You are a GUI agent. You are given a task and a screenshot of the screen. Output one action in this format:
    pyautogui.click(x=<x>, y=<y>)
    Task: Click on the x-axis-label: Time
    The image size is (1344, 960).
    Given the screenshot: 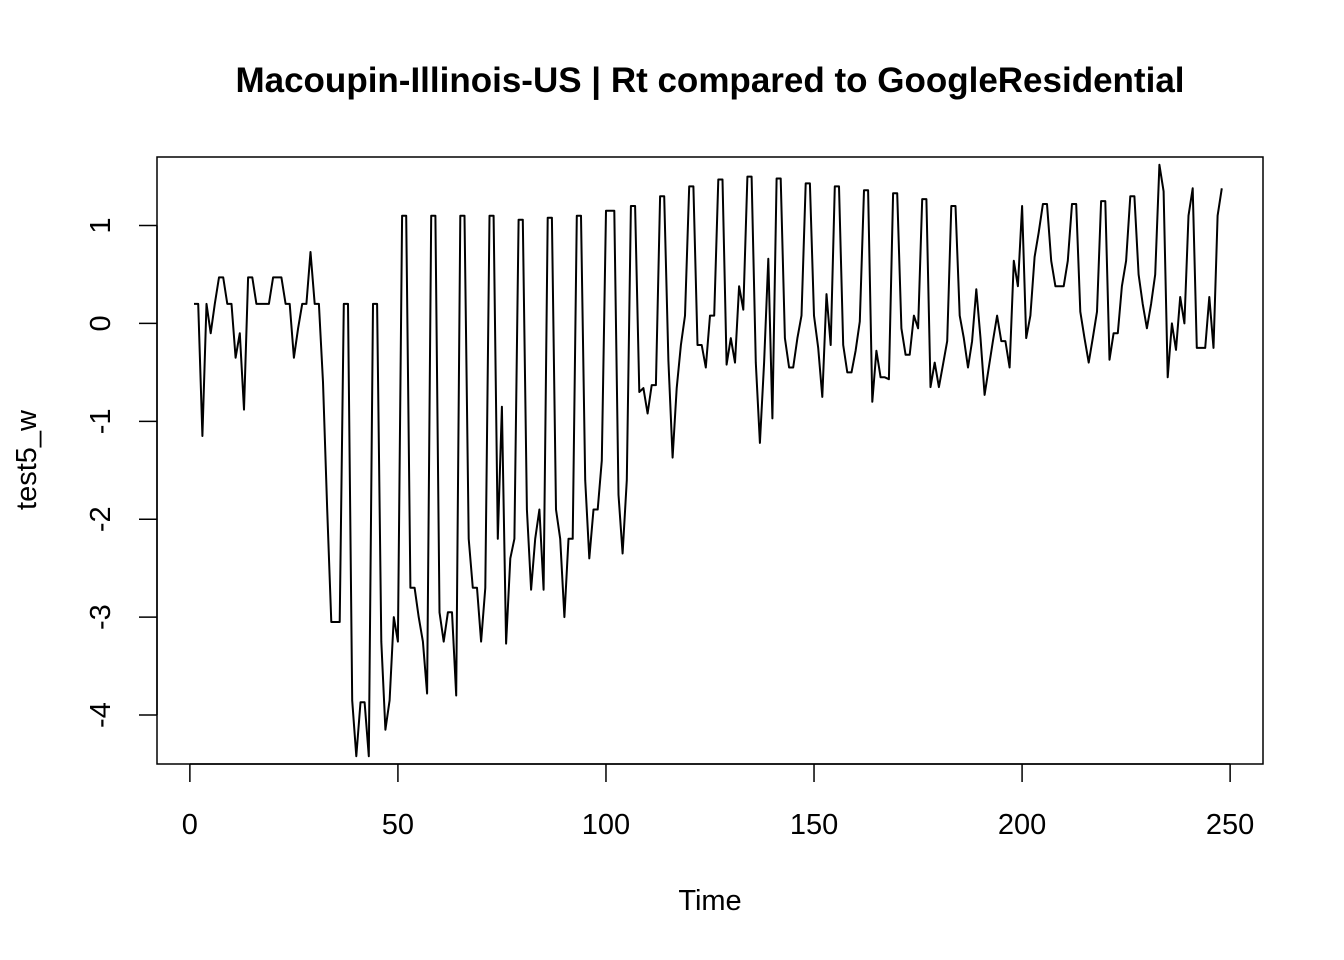 What is the action you would take?
    pyautogui.click(x=709, y=901)
    